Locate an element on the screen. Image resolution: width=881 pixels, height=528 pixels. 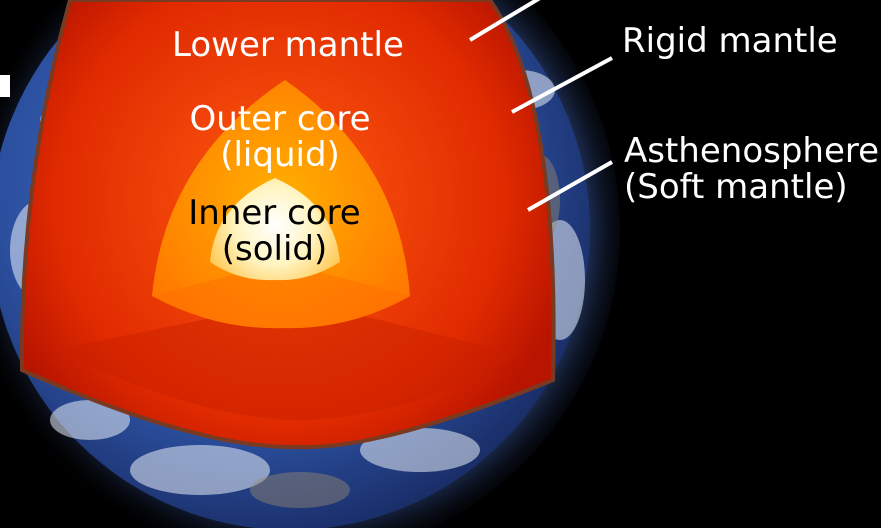
asthenosphere-note: (Soft mantle) is located at coordinates (736, 186).